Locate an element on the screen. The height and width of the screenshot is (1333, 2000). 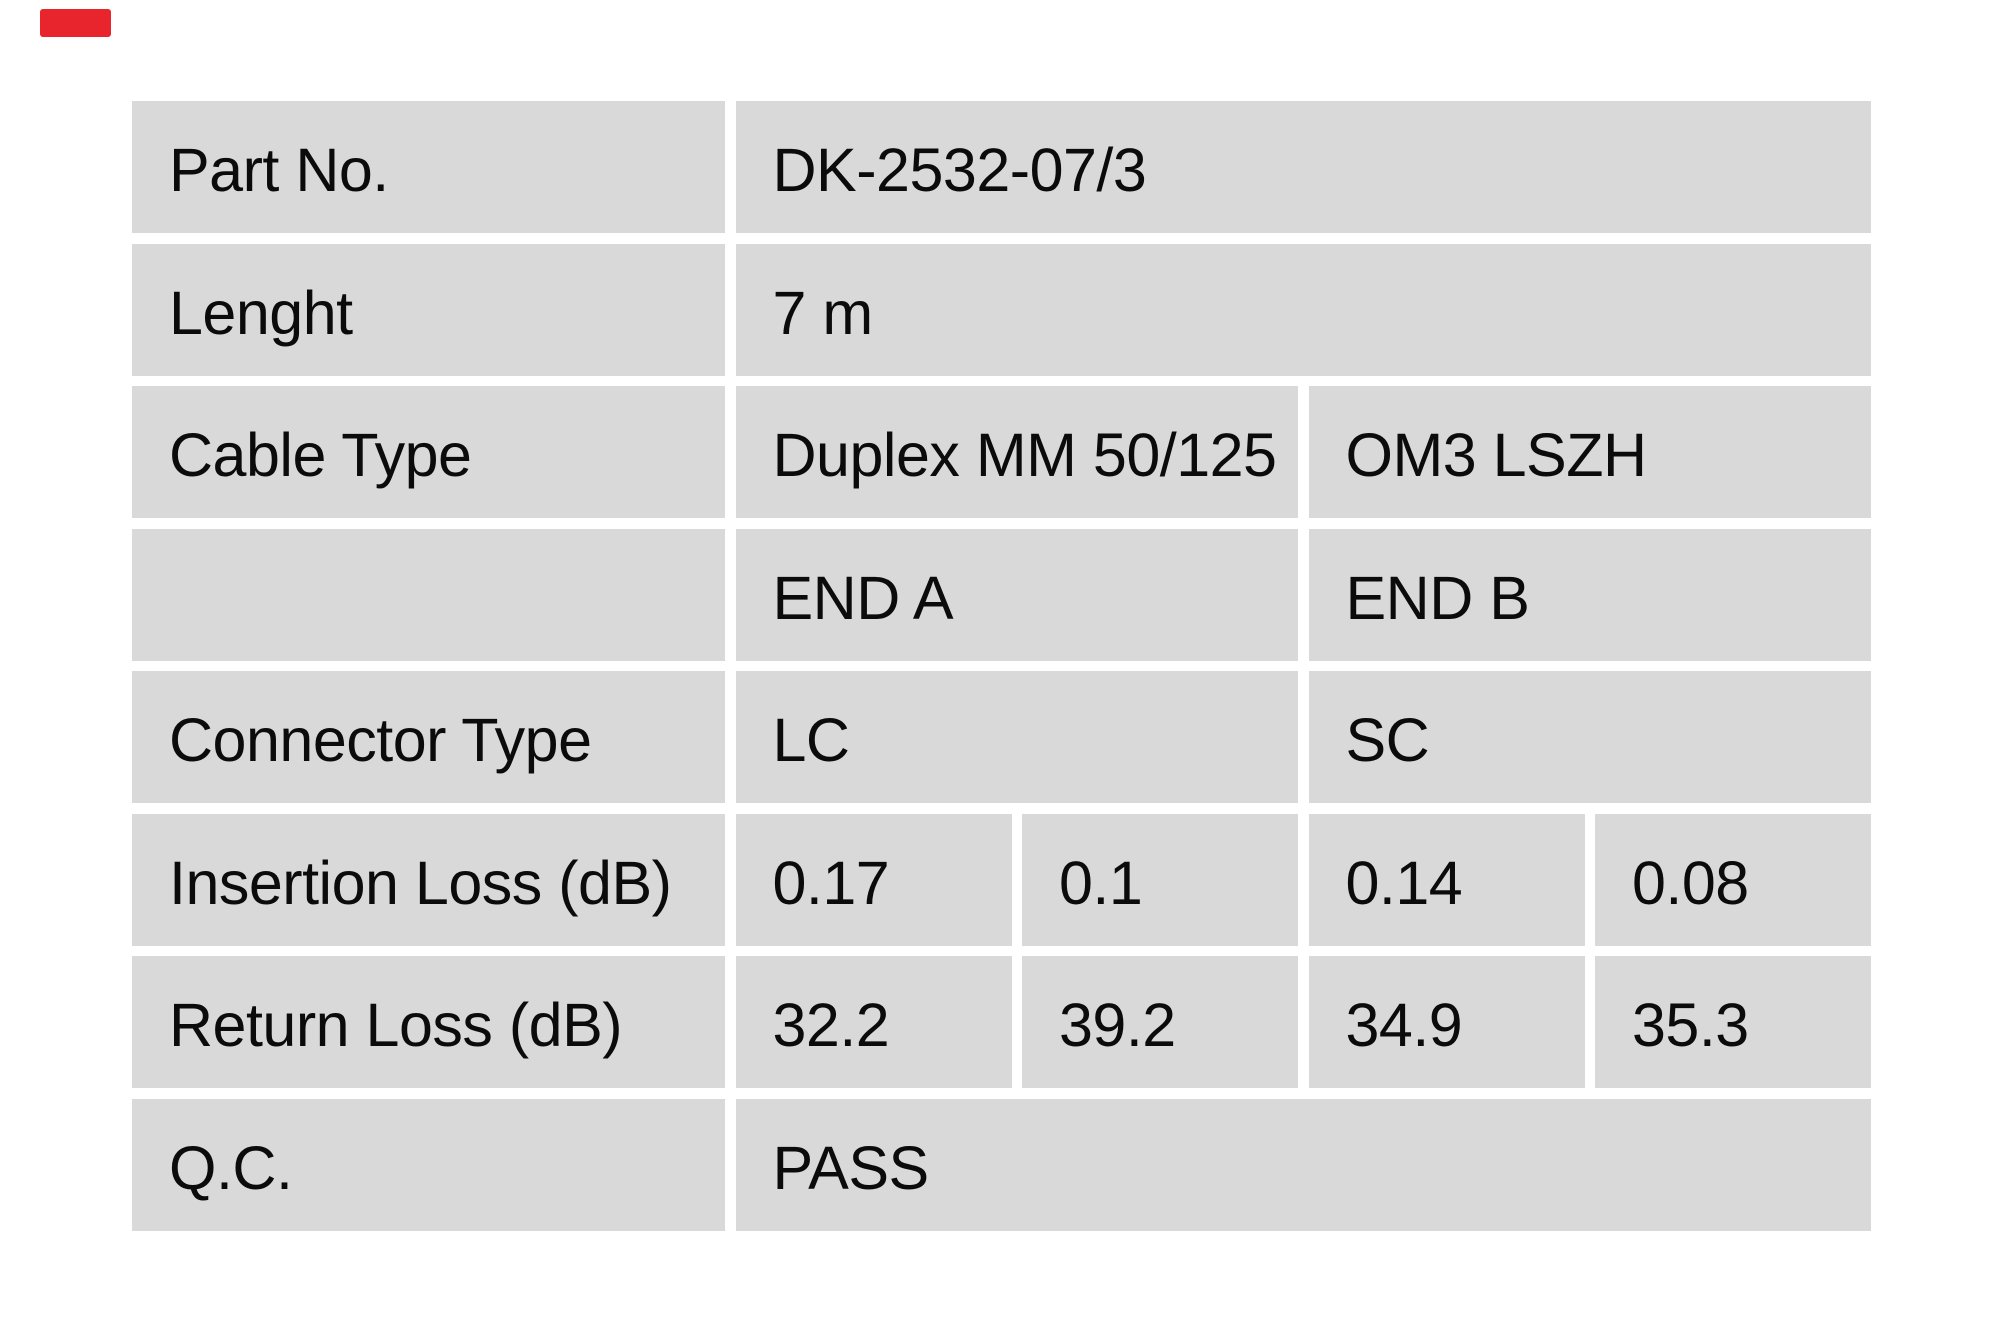
spec-header-end-a: END A is located at coordinates (1016, 594).